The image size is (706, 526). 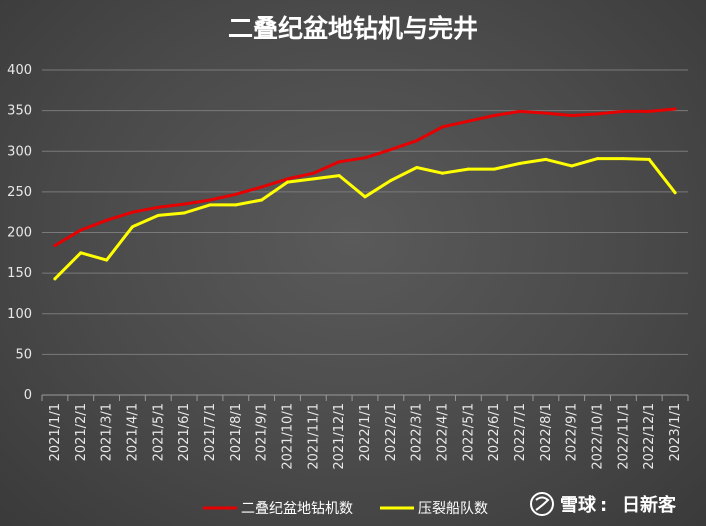 I want to click on legend: 二叠纪盆地钻机数 压裂船队数, so click(x=345, y=509).